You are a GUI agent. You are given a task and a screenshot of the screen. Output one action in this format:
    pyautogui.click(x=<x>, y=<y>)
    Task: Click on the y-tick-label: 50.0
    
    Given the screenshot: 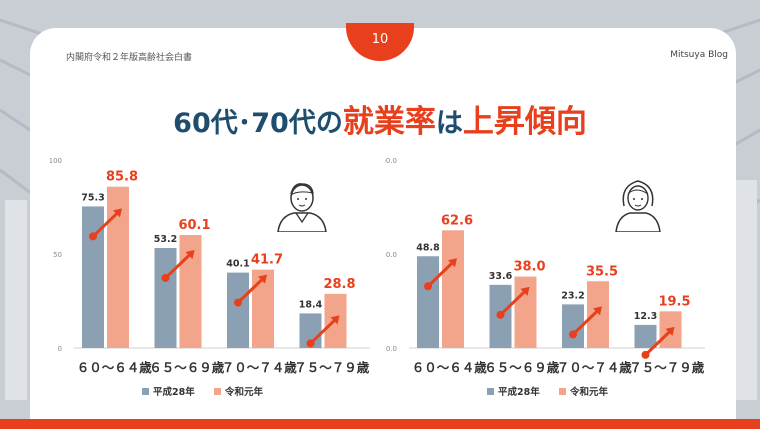 What is the action you would take?
    pyautogui.click(x=391, y=255)
    